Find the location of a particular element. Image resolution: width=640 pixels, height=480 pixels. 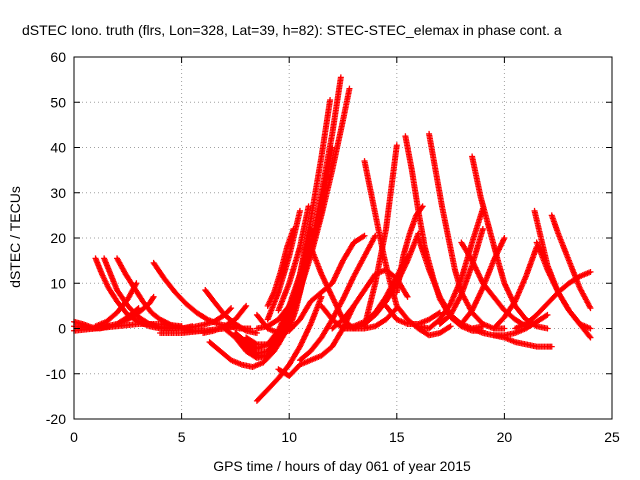

y-axis-label: dSTEC / TECUs is located at coordinates (15, 237).